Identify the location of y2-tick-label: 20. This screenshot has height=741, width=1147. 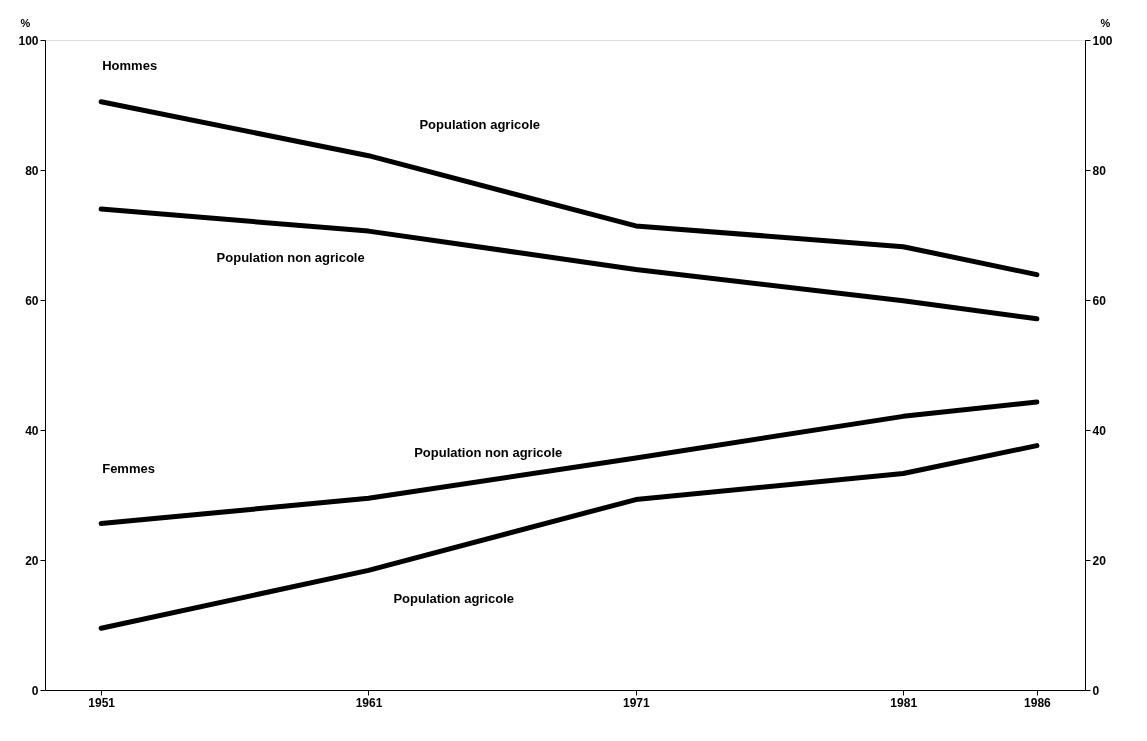
(1099, 560).